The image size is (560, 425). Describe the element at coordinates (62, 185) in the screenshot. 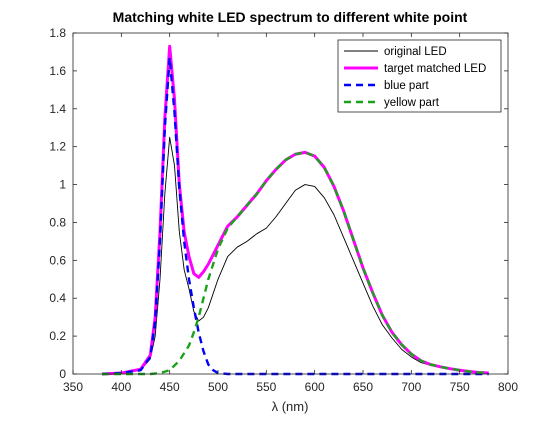

I see `y-tick-label: 1` at that location.